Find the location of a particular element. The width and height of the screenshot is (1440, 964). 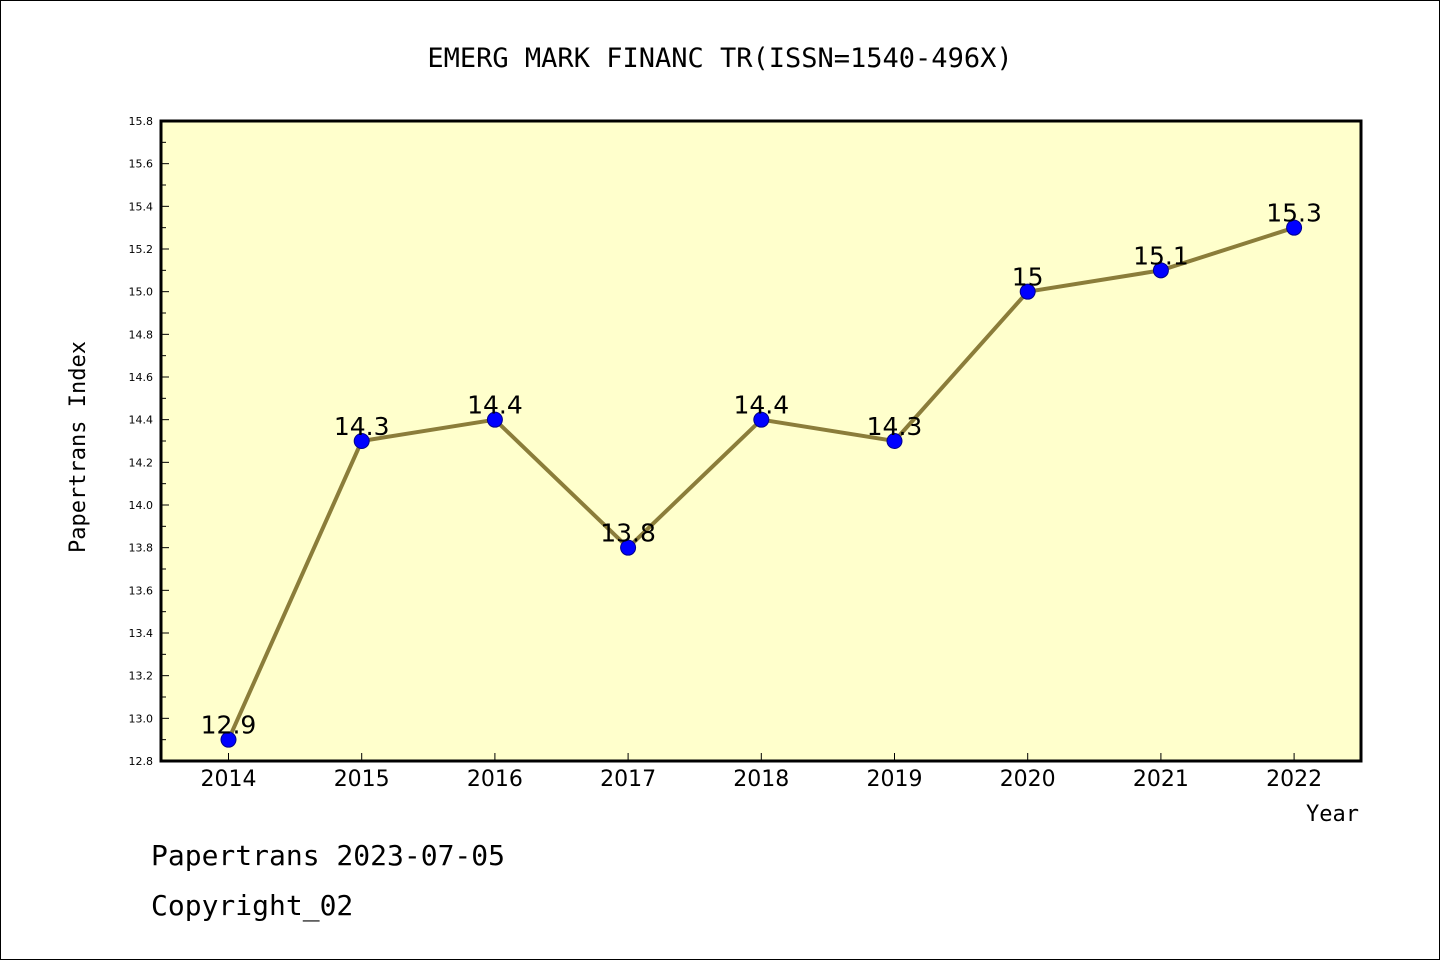

data-label: 15.3 is located at coordinates (1294, 213).